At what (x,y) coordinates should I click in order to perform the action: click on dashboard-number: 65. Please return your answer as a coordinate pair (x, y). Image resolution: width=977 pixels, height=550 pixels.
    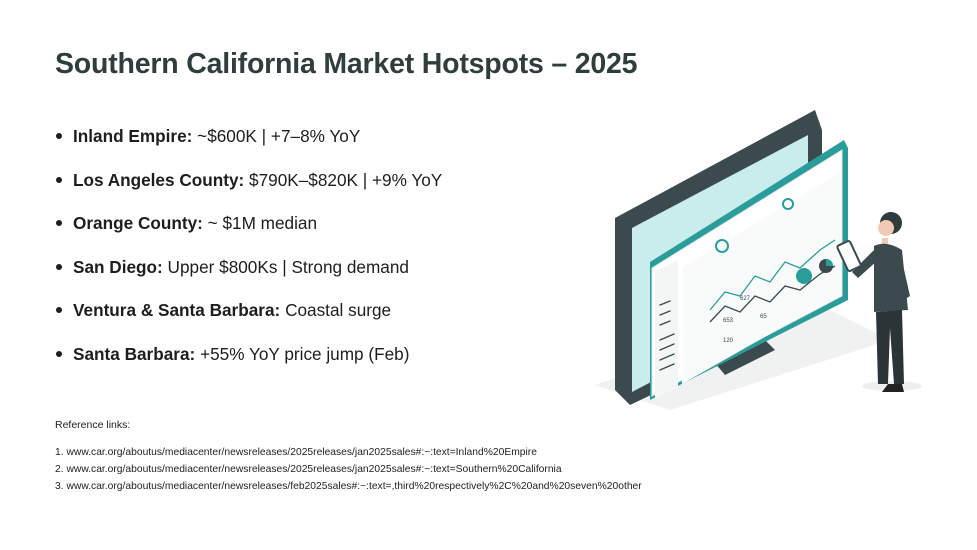
    Looking at the image, I should click on (763, 317).